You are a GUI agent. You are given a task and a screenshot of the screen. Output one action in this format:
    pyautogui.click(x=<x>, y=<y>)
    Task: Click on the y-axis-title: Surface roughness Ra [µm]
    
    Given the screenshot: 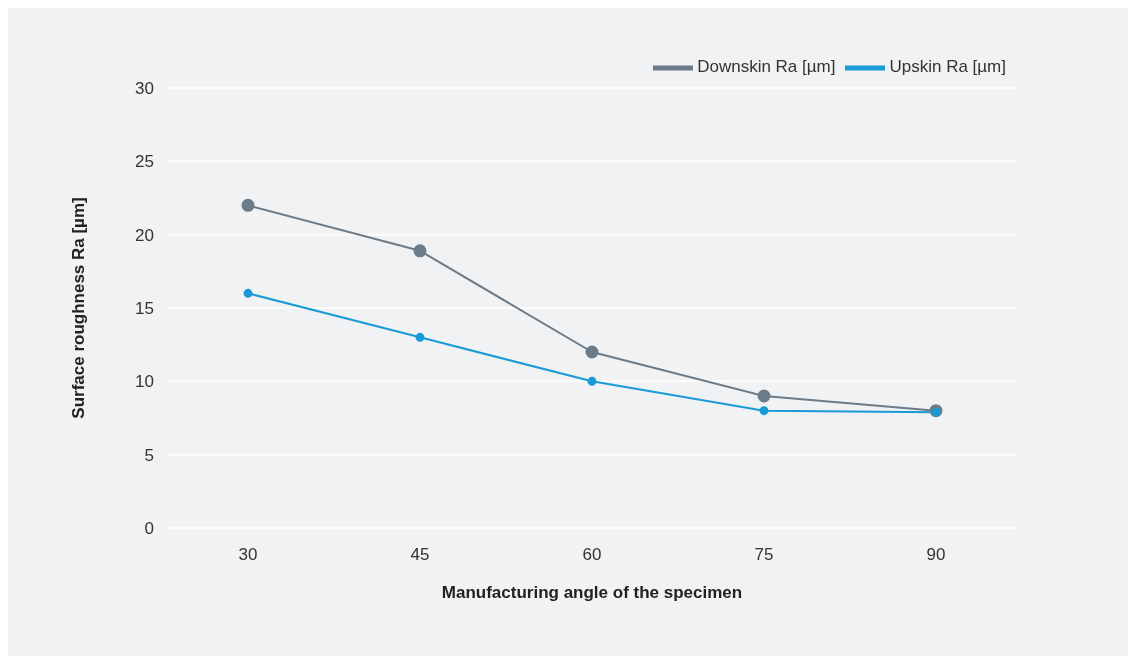 What is the action you would take?
    pyautogui.click(x=79, y=308)
    